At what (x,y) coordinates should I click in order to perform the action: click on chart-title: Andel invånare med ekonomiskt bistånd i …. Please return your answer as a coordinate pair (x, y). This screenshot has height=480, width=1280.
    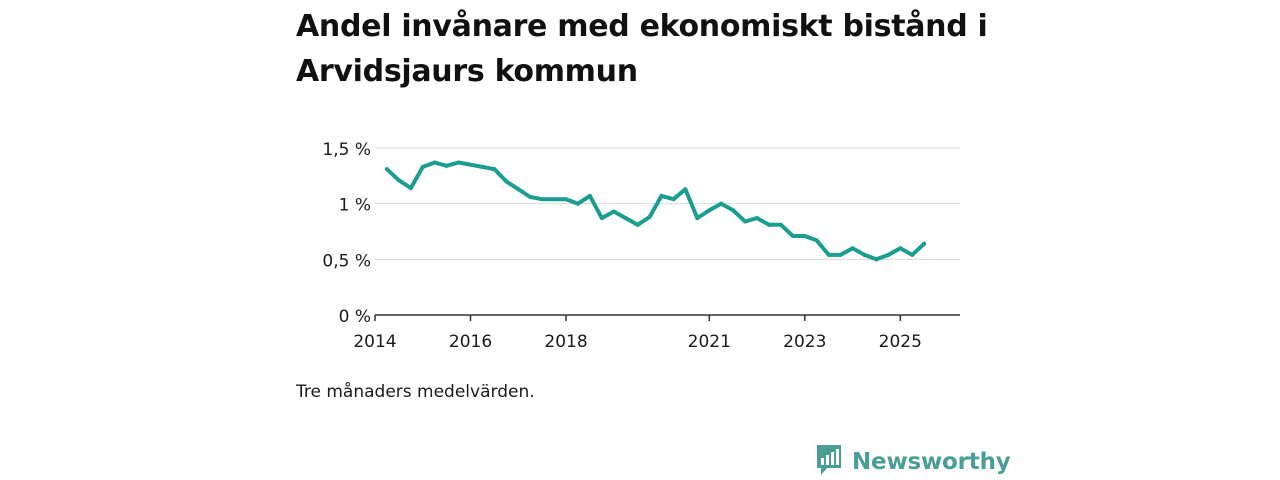
    Looking at the image, I should click on (642, 49).